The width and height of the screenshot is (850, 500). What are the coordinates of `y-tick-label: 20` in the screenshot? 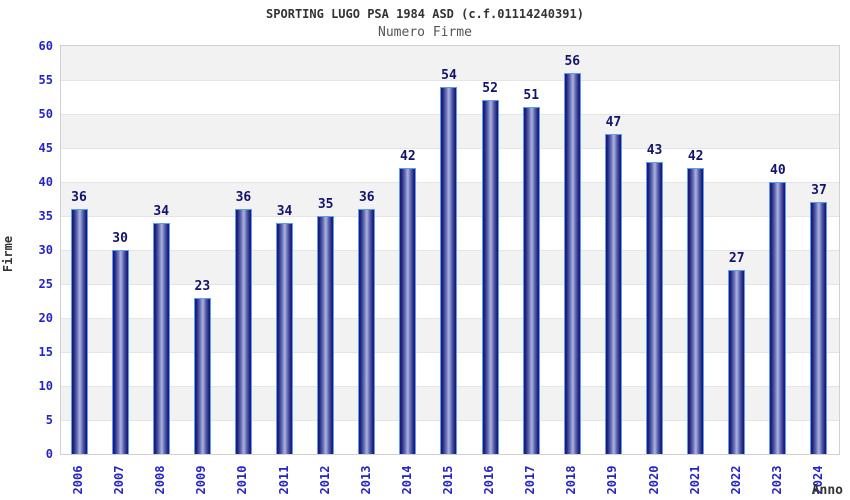 It's located at (45, 318).